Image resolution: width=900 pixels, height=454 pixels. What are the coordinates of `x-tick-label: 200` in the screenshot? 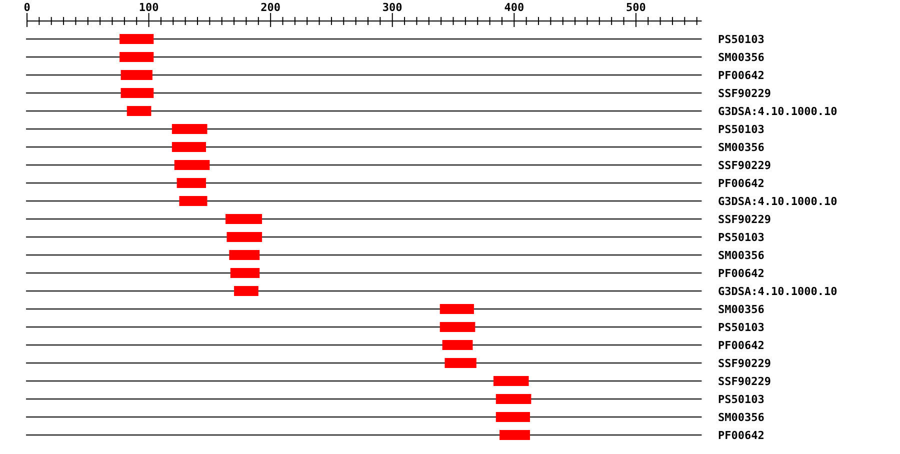 It's located at (270, 7).